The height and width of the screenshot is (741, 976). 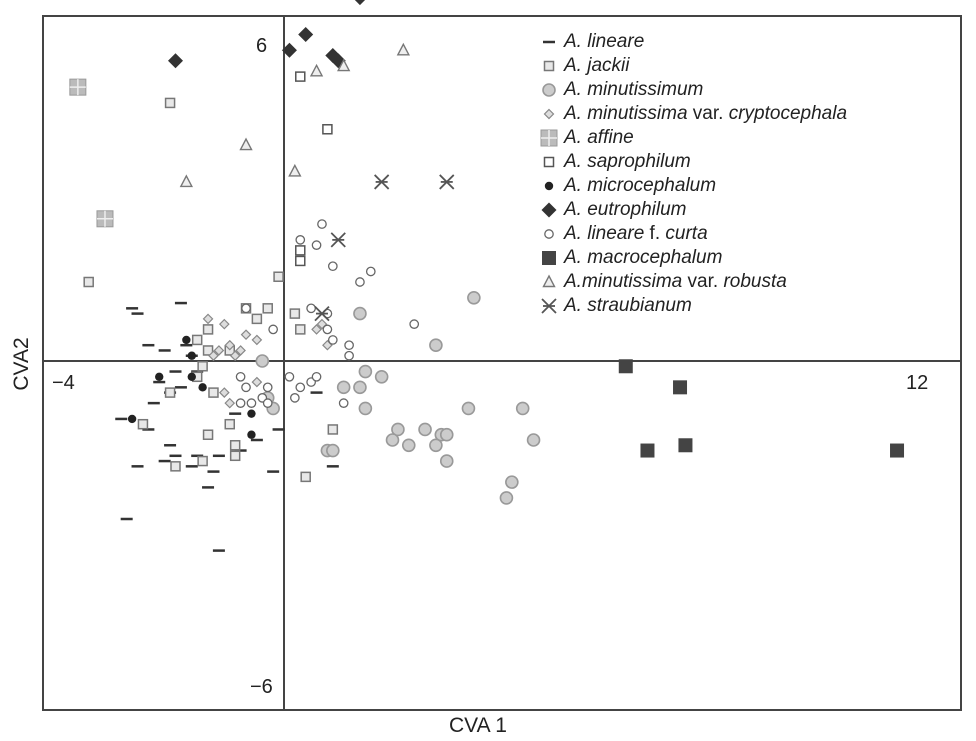 I want to click on legend-label-microcephalum: A. microcephalum, so click(x=640, y=186).